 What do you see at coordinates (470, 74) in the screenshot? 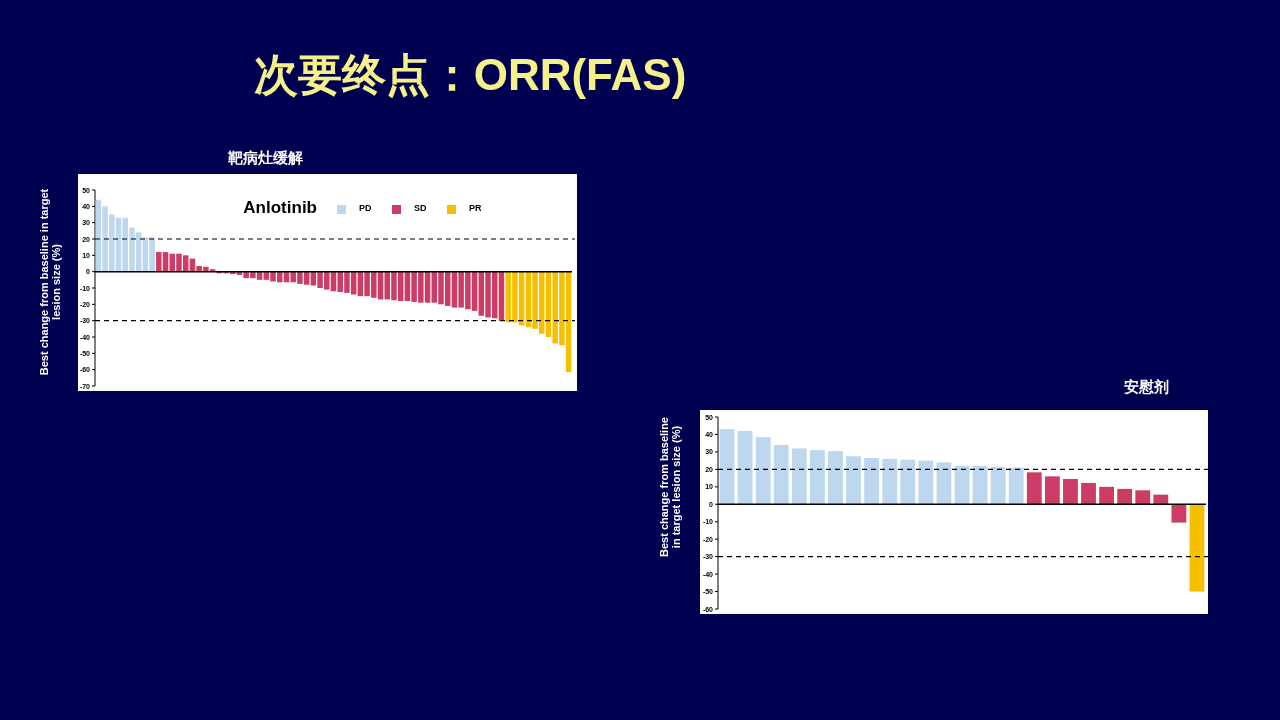
I see `text: 次要终点：ORR(FAS)` at bounding box center [470, 74].